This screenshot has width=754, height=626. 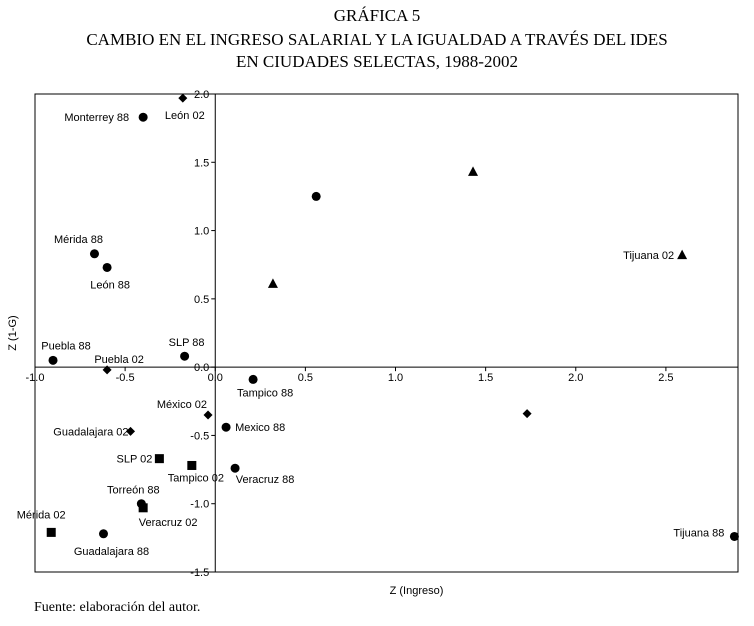 What do you see at coordinates (110, 285) in the screenshot?
I see `point-label: León 88` at bounding box center [110, 285].